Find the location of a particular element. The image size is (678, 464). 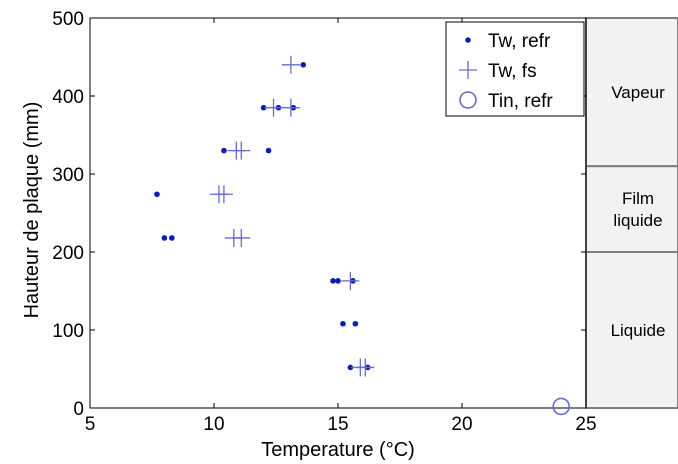

zone-label: liquide is located at coordinates (637, 220).